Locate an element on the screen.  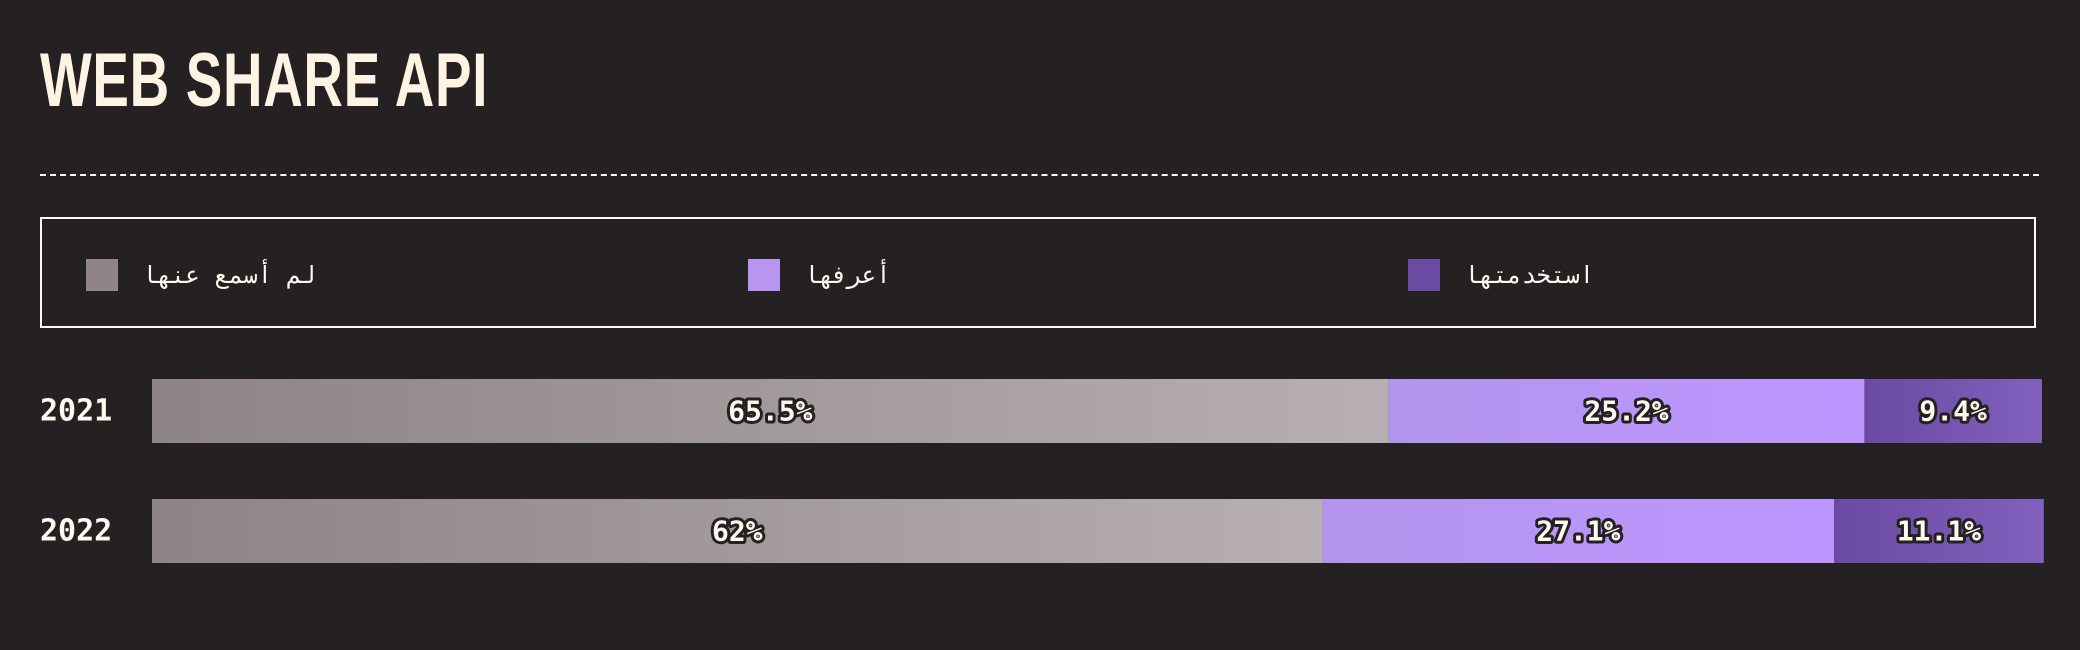
legend-item-used-it: استخدمتها is located at coordinates (1501, 275).